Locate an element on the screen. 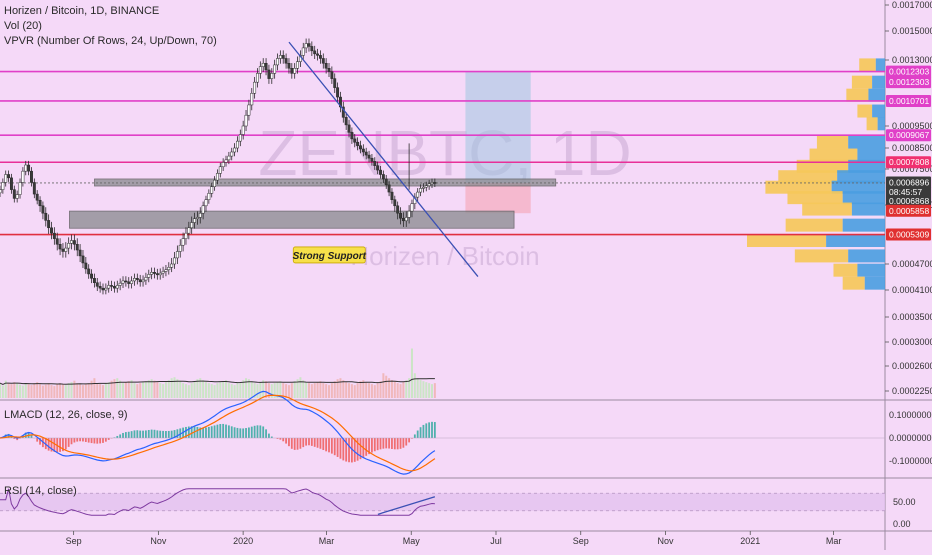  price-tick-label: 0.0013000 is located at coordinates (912, 60).